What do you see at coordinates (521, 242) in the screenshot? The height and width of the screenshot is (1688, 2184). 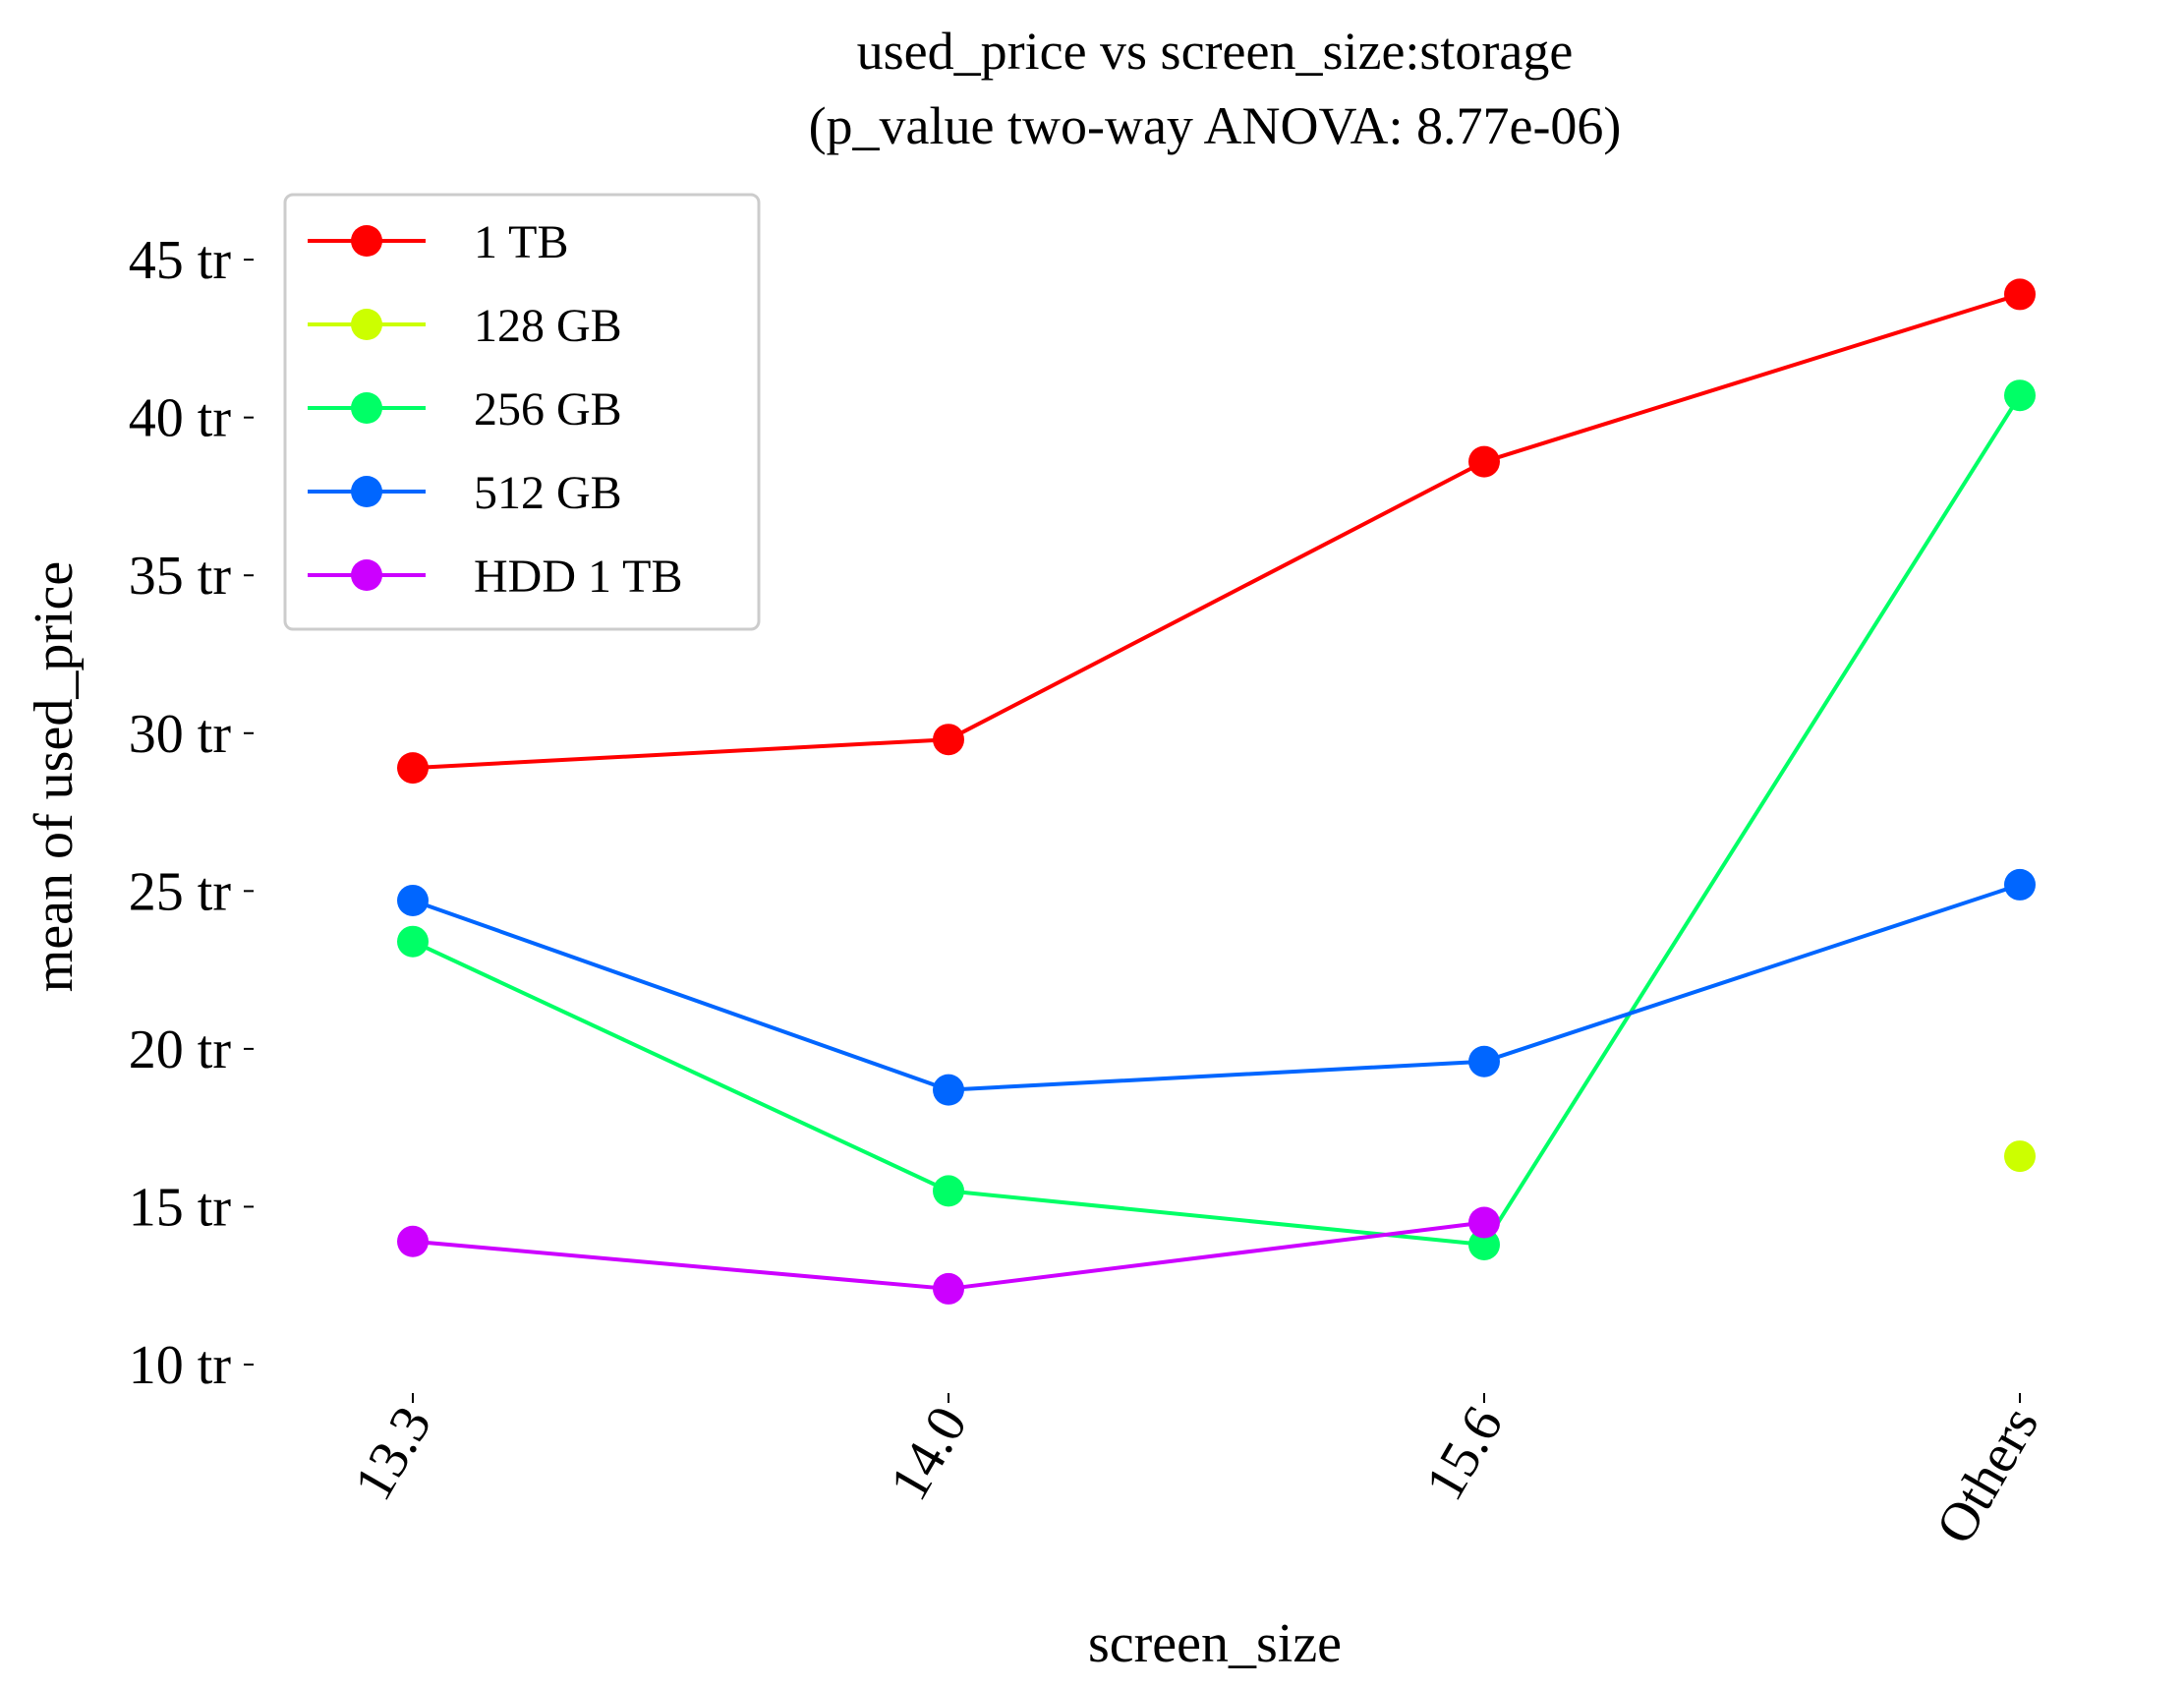 I see `legend-label: 1 TB` at bounding box center [521, 242].